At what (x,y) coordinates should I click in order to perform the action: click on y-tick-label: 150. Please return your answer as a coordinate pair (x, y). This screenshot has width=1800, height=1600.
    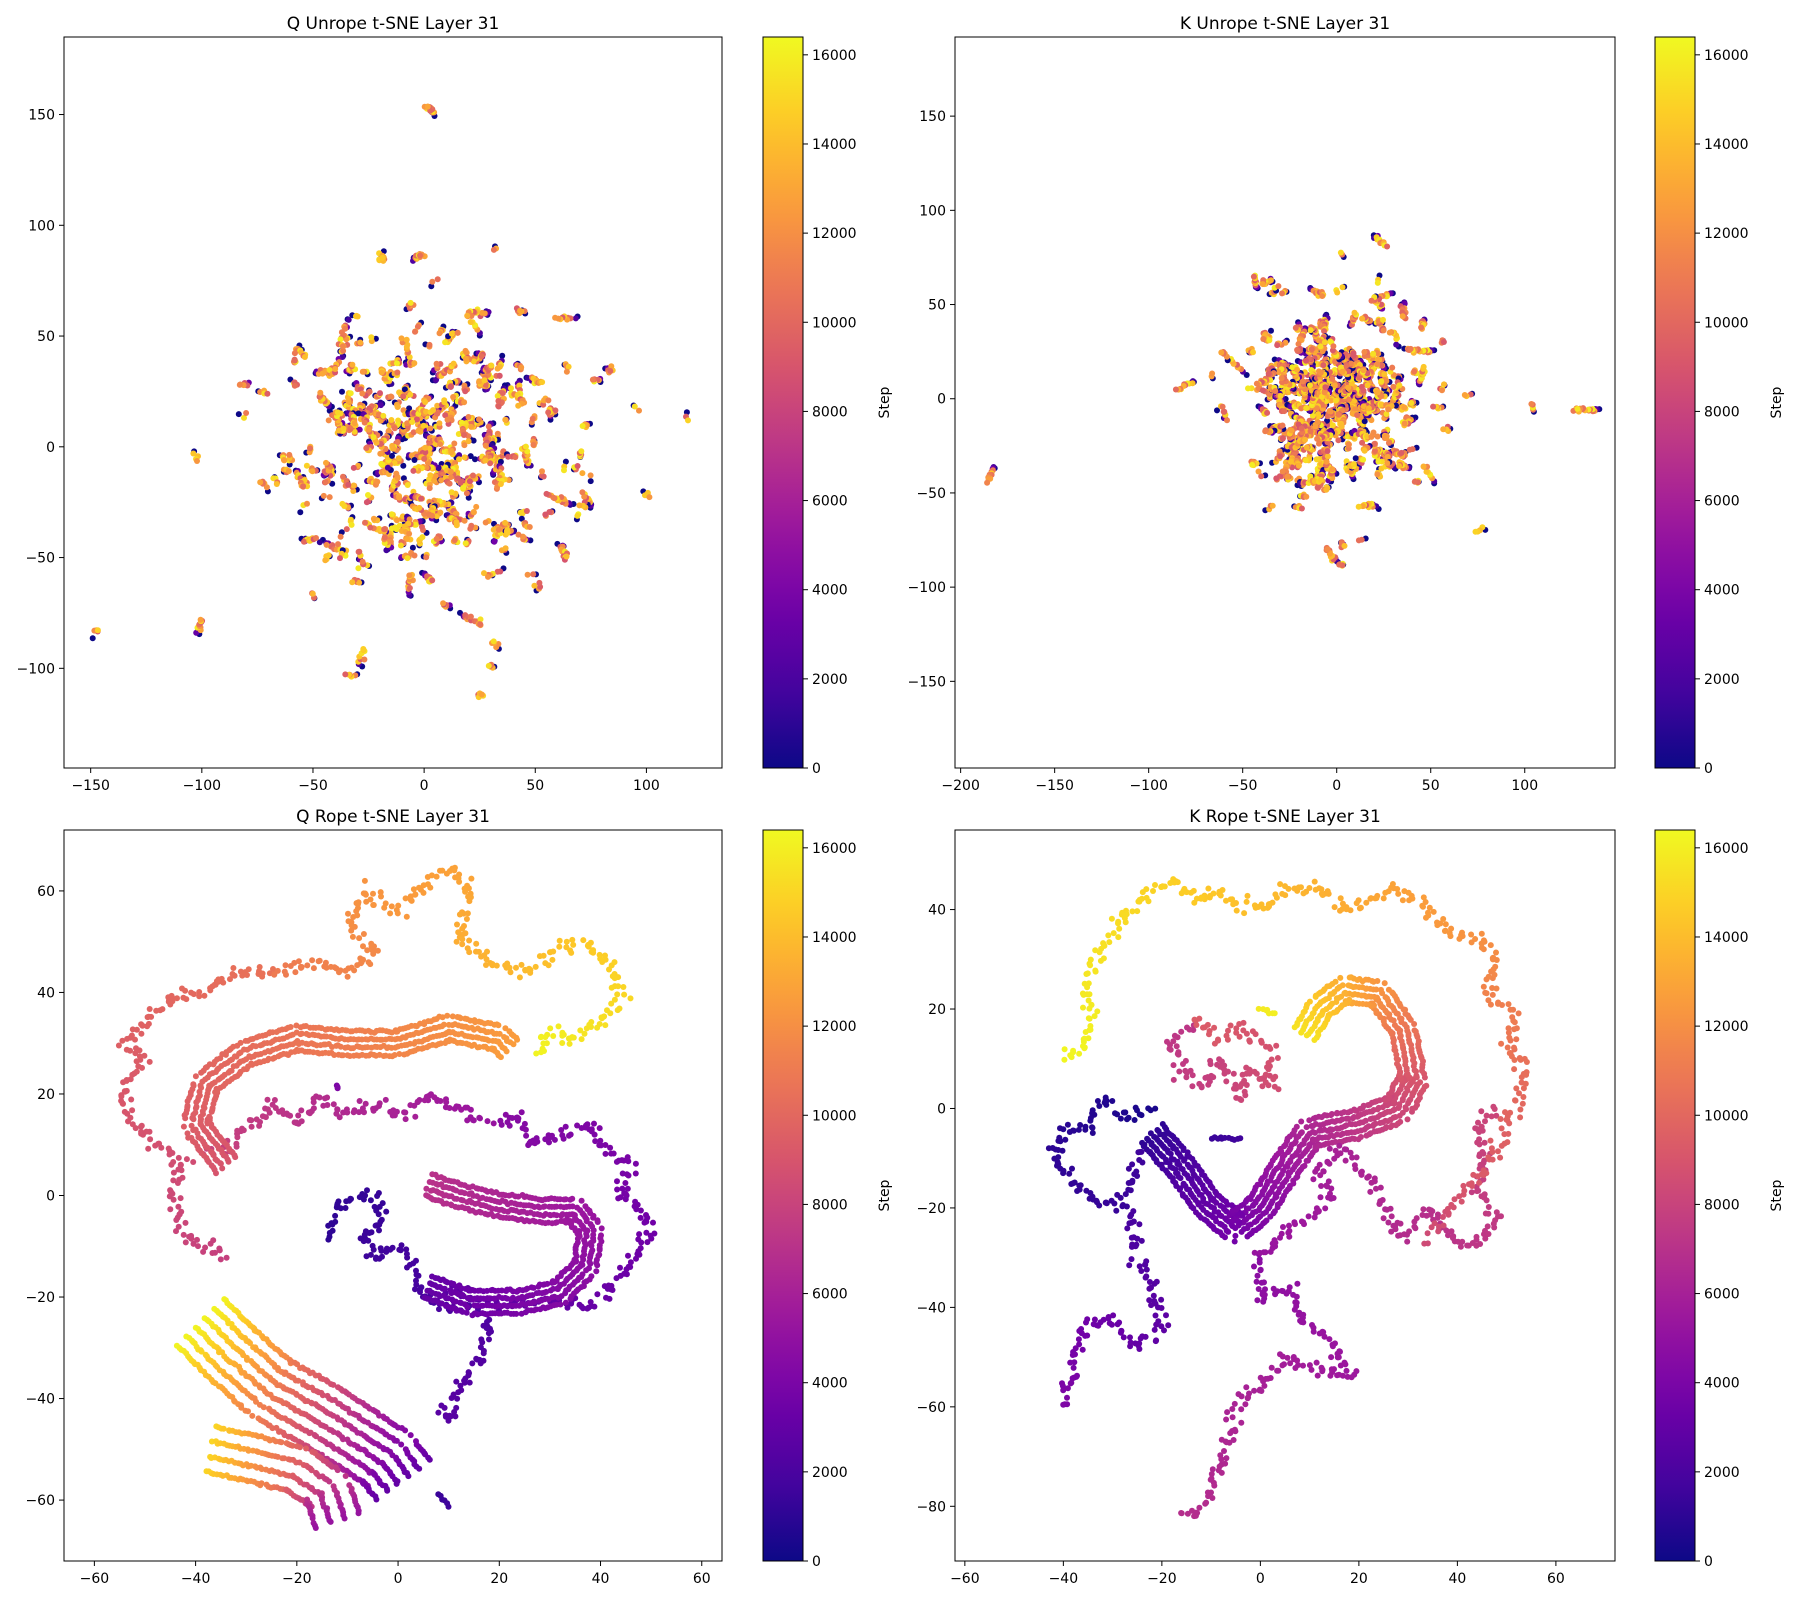
    Looking at the image, I should click on (41, 116).